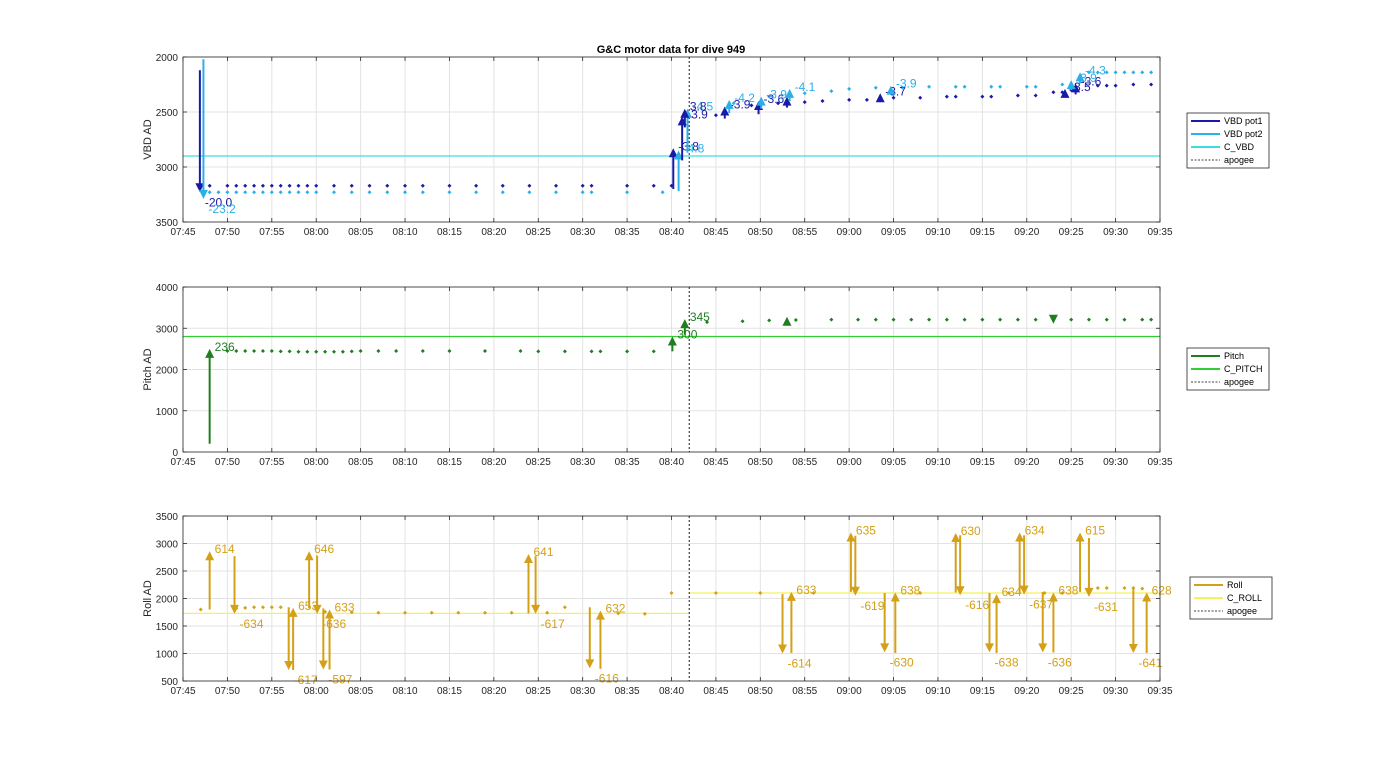 The width and height of the screenshot is (1400, 764). I want to click on motor-arrow, so click(787, 321).